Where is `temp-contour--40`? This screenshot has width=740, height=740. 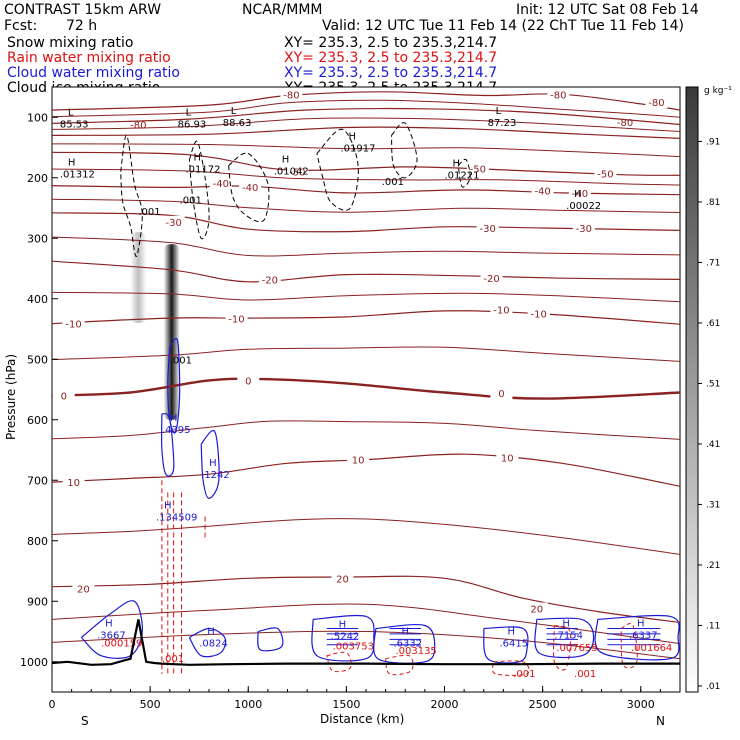
temp-contour--40 is located at coordinates (366, 190).